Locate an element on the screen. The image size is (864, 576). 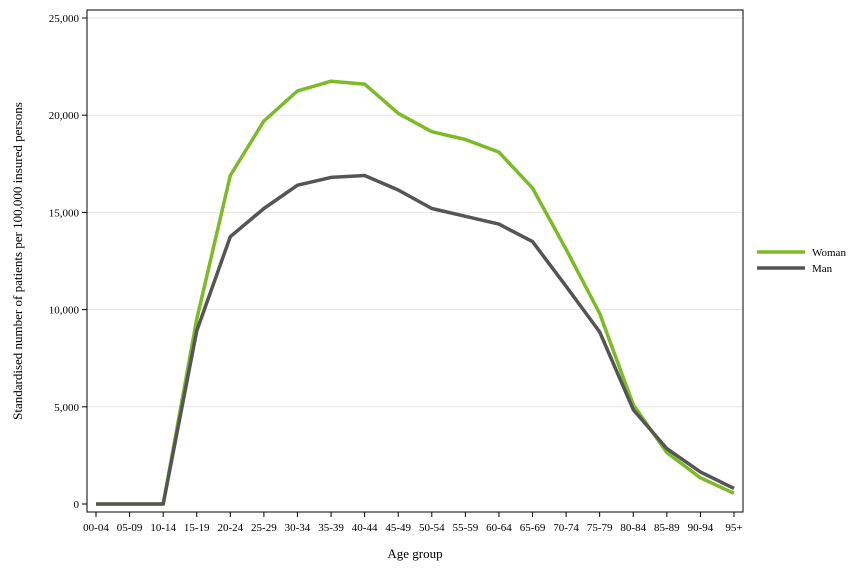
x-tick-label: 05-09 is located at coordinates (130, 528).